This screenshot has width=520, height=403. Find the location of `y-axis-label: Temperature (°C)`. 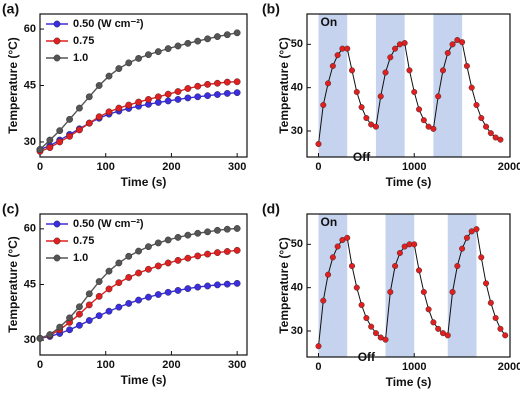

y-axis-label: Temperature (°C) is located at coordinates (284, 85).